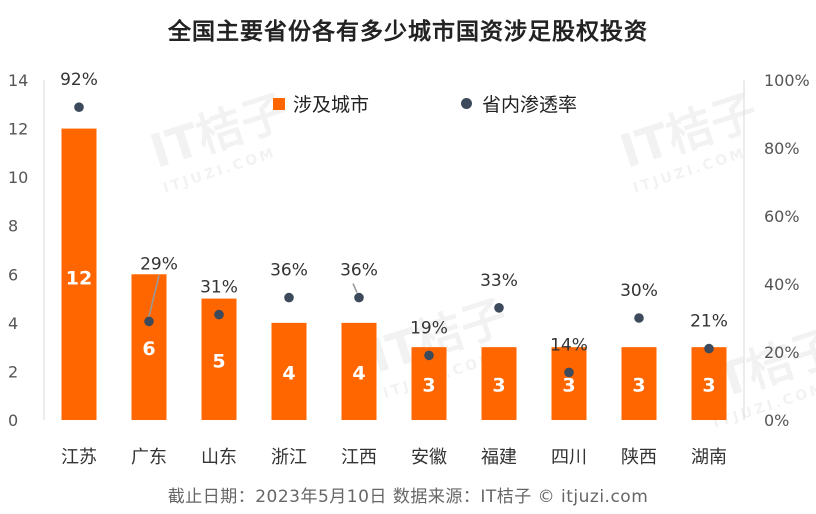 The height and width of the screenshot is (514, 816). What do you see at coordinates (499, 281) in the screenshot?
I see `rate-value-label: 33%` at bounding box center [499, 281].